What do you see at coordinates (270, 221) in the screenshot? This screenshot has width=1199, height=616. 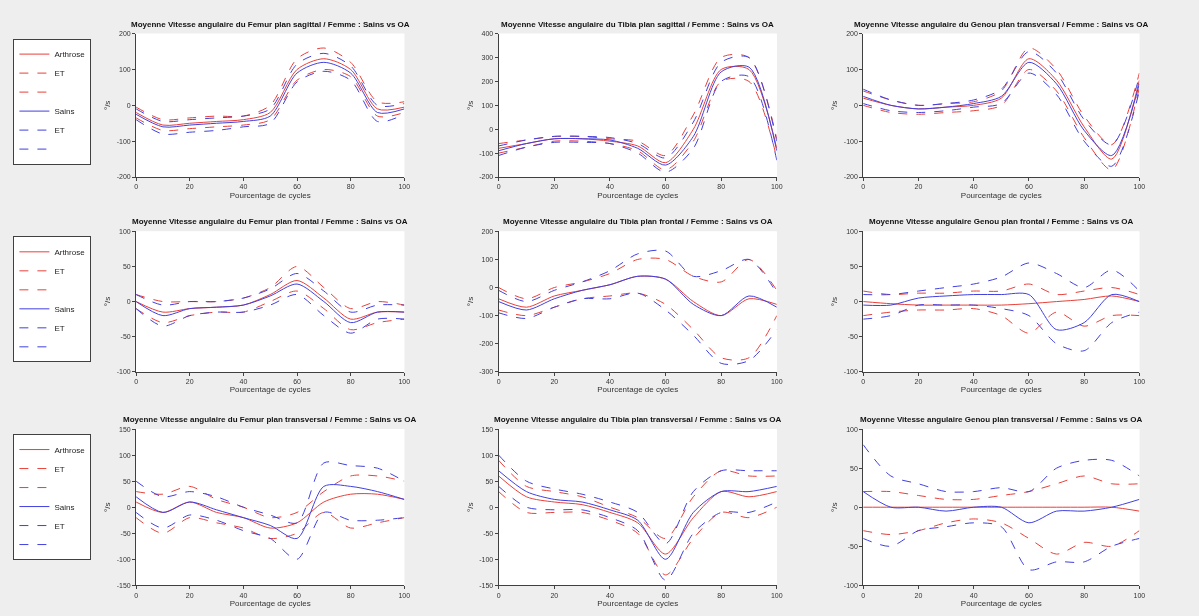 I see `chart-title: Moyenne Vitesse angulaire du Femur plan frontal / Femme : Sains vs OA` at bounding box center [270, 221].